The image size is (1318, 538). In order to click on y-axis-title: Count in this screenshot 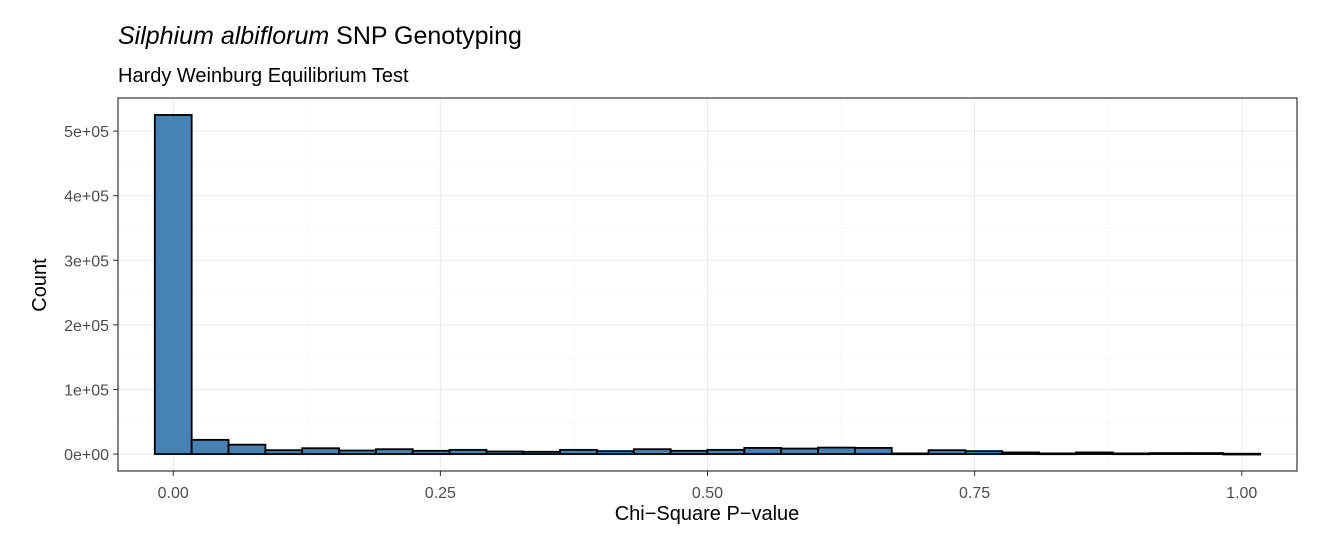, I will do `click(40, 285)`.